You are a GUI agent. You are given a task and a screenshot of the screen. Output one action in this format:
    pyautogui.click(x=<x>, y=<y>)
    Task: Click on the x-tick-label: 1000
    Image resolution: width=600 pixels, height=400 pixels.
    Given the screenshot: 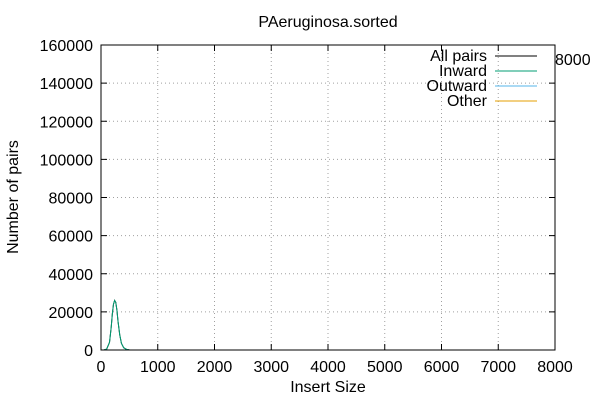 What is the action you would take?
    pyautogui.click(x=158, y=367)
    